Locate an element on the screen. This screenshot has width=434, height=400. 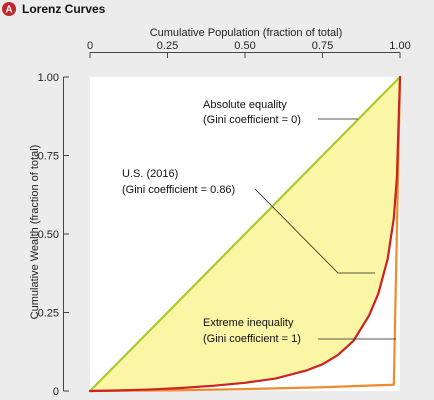
x-axis-ticks: 0 0.25 0.50 0.75 1.00 is located at coordinates (249, 49).